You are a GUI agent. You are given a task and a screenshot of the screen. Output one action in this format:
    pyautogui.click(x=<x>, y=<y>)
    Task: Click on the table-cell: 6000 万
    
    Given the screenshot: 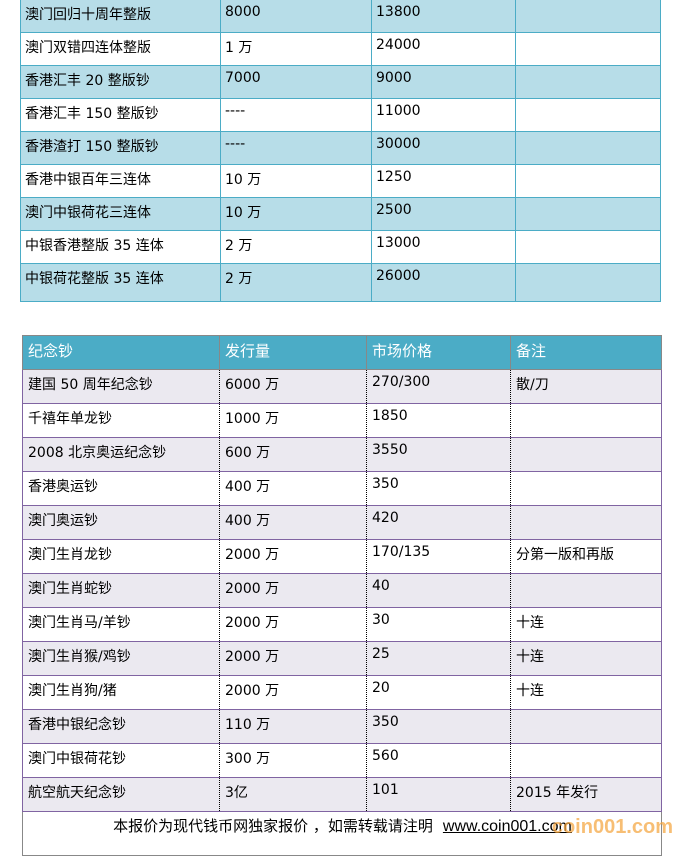 What is the action you would take?
    pyautogui.click(x=293, y=386)
    